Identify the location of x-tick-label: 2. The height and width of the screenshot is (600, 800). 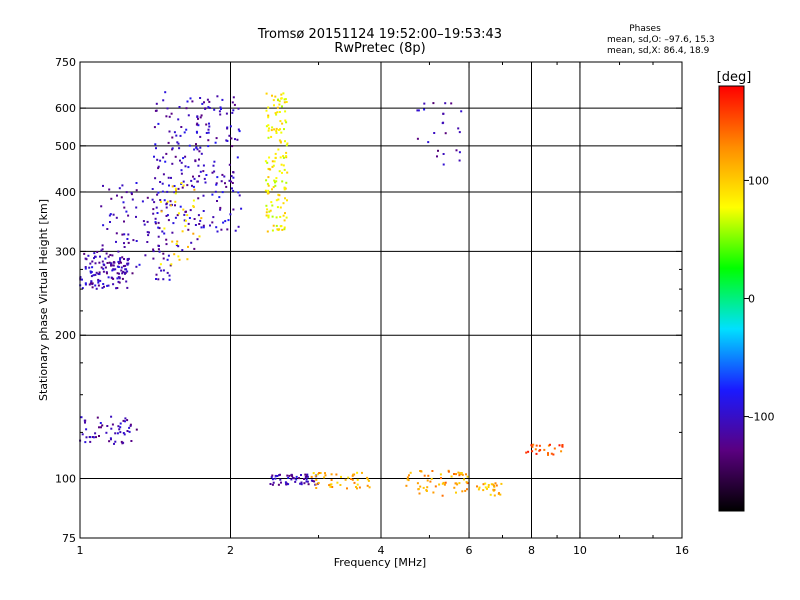
(230, 550).